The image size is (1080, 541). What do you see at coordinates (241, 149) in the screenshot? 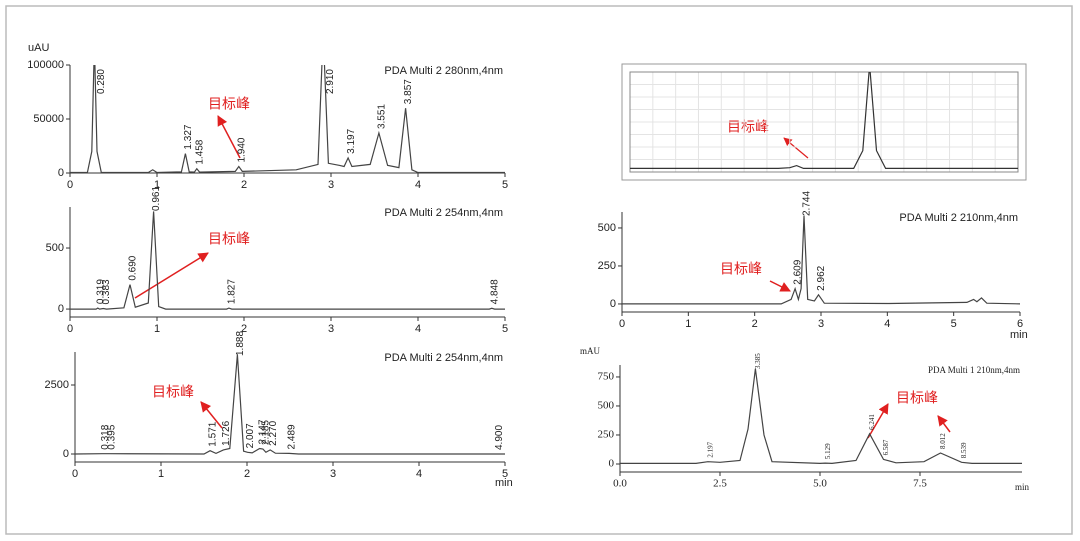
I see `peak-label: 1.940` at bounding box center [241, 149].